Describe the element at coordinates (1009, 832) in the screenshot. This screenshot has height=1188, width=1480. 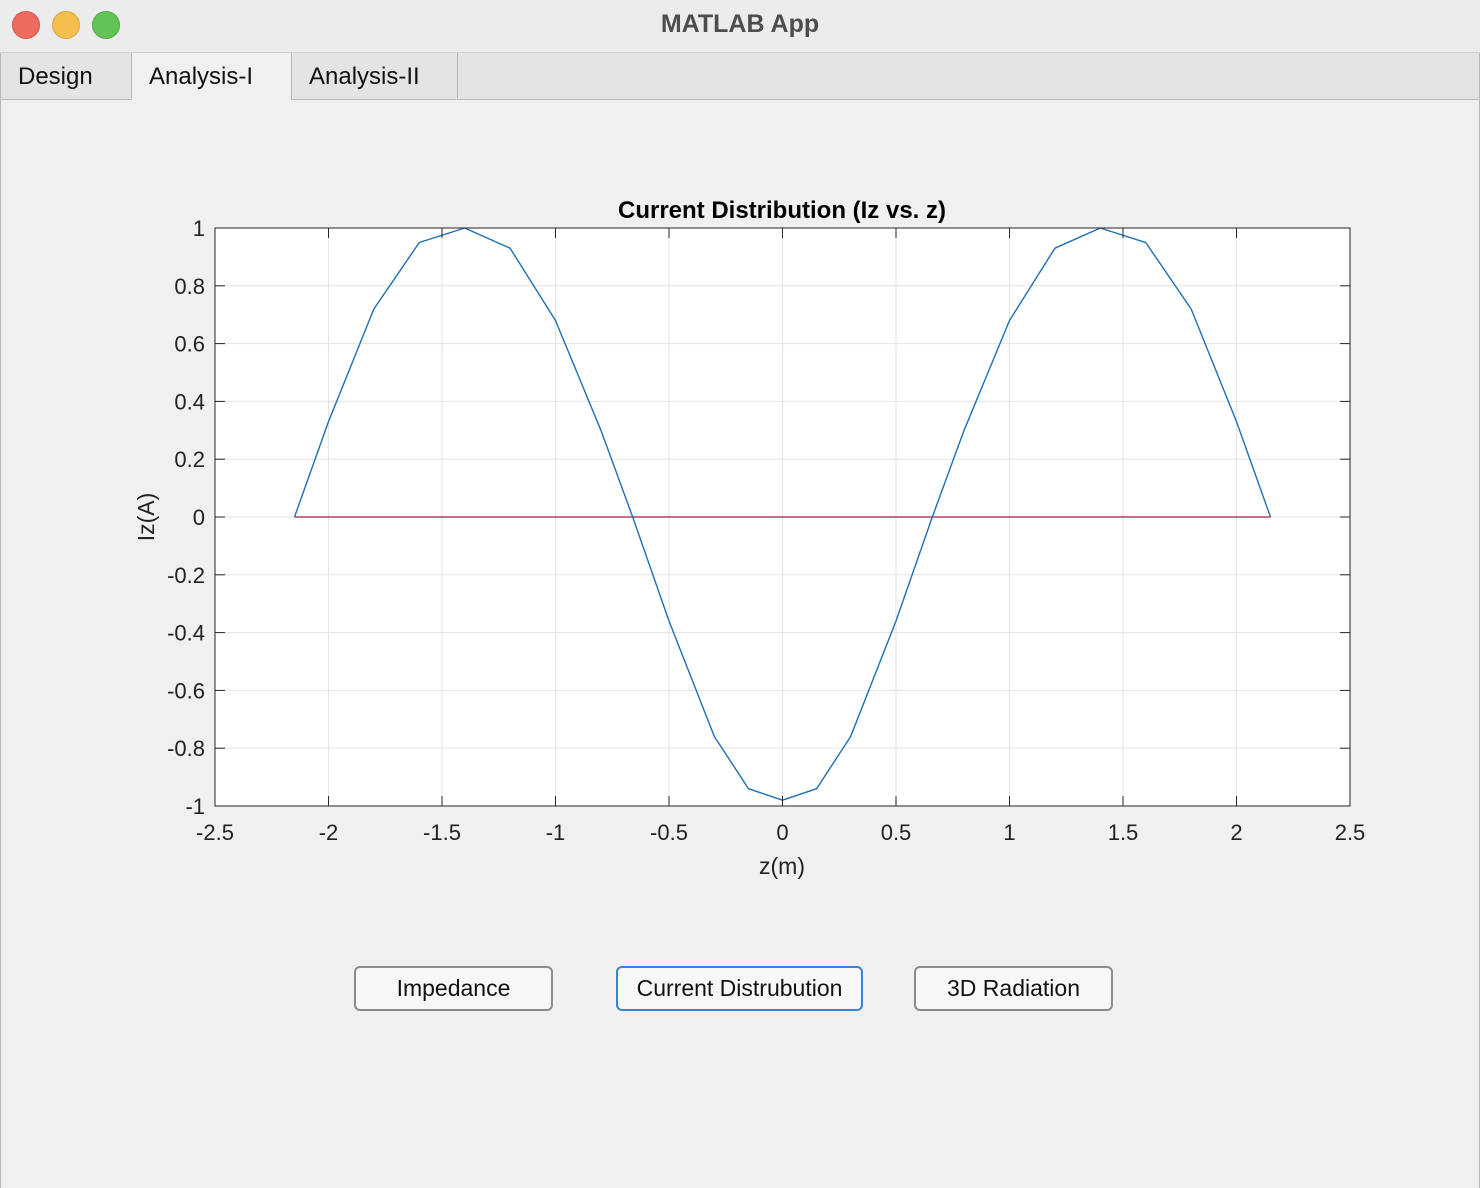
I see `x-tick-label: 1` at that location.